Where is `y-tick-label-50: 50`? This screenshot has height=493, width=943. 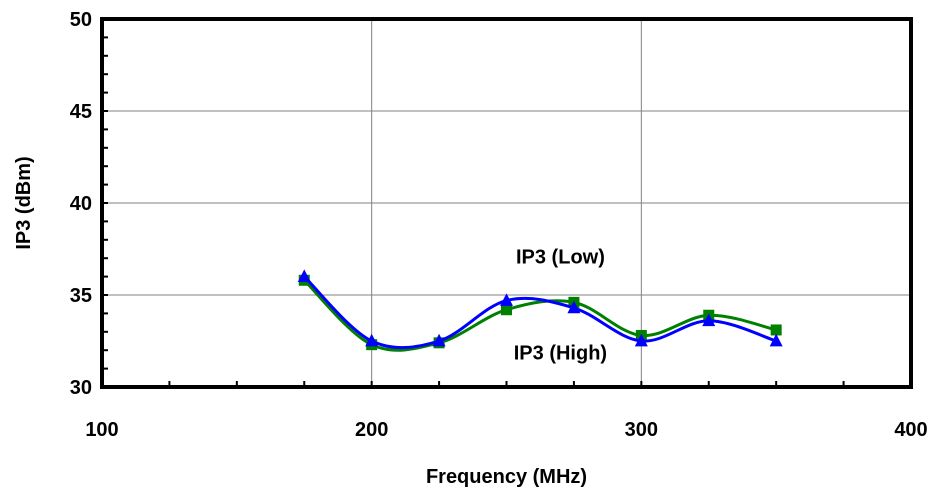 y-tick-label-50: 50 is located at coordinates (81, 20).